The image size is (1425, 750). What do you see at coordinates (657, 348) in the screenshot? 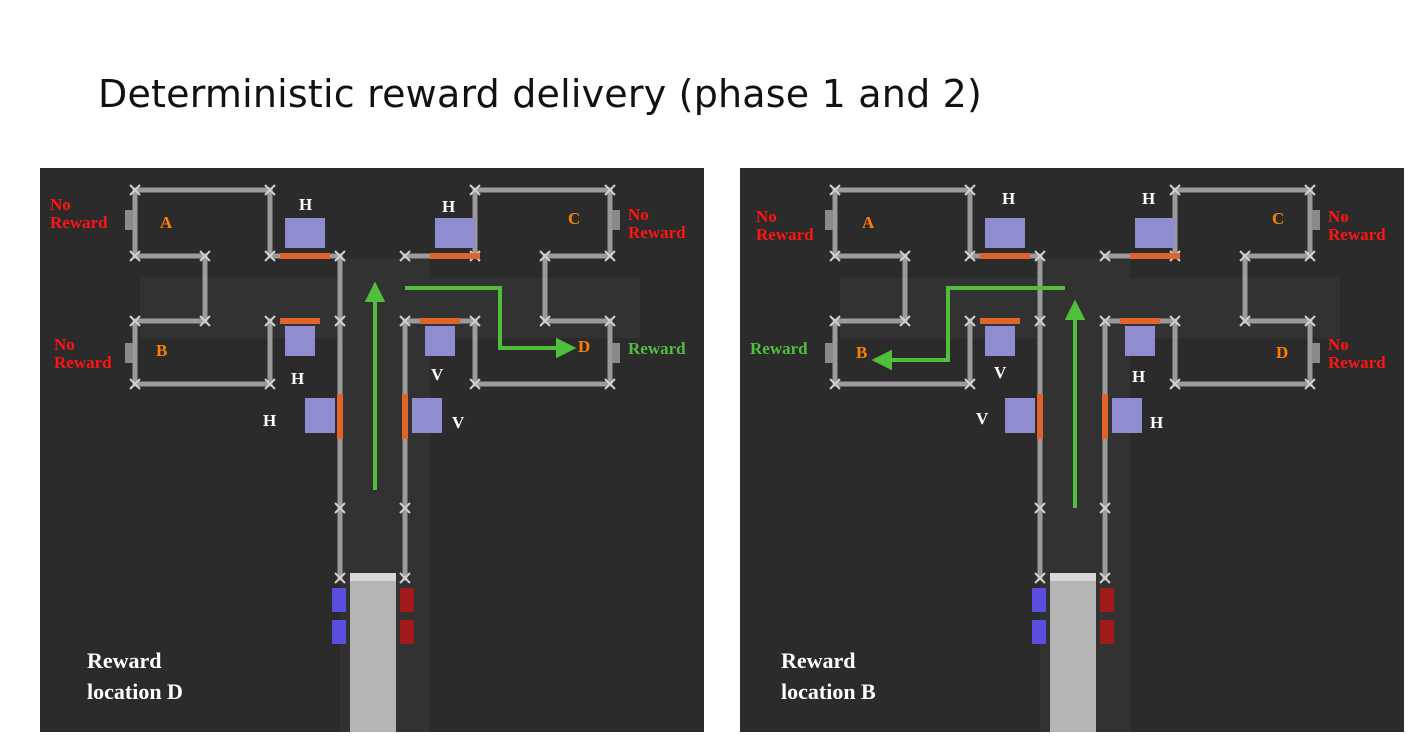
I see `outcome-d: Reward` at bounding box center [657, 348].